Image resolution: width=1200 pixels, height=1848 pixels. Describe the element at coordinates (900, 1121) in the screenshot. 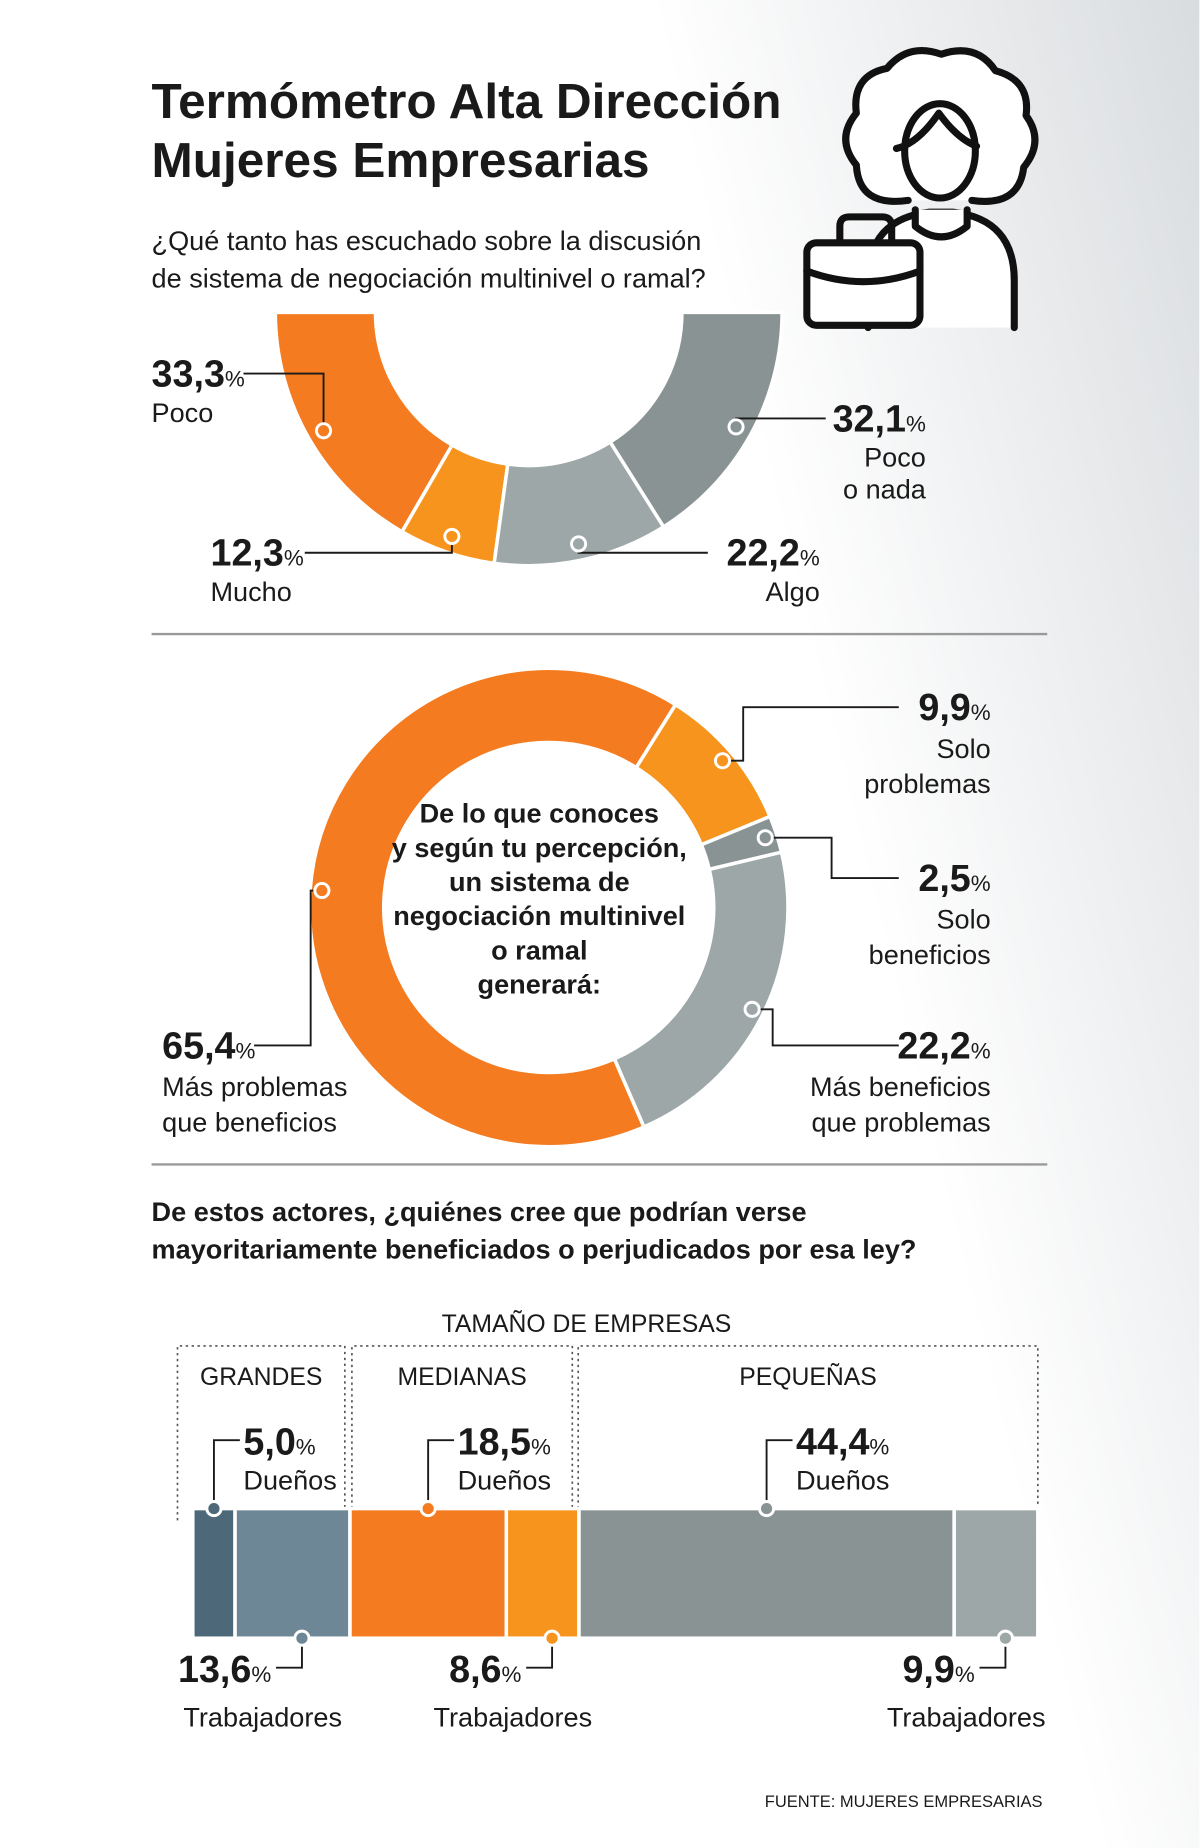

I see `category-label: que problemas` at that location.